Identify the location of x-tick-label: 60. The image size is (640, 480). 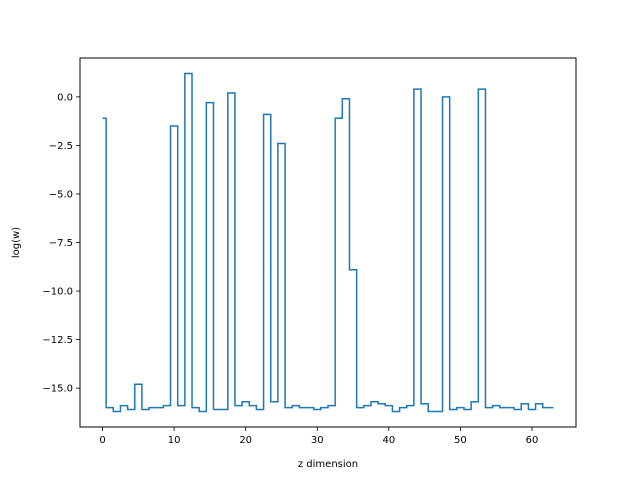
(532, 440).